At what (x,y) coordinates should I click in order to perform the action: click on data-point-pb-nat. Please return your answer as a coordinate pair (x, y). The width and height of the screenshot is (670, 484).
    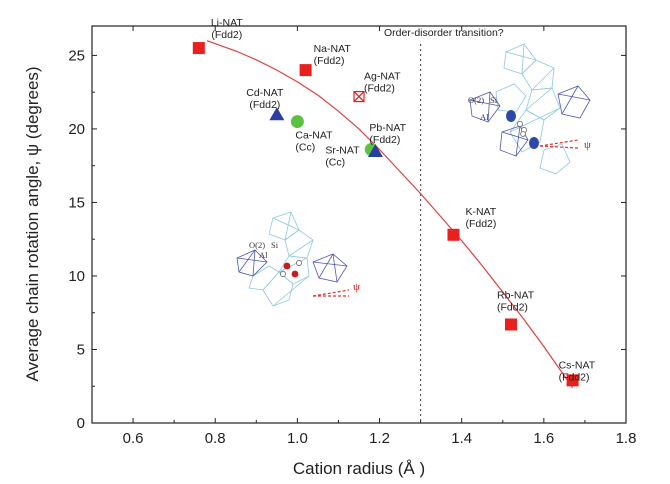
    Looking at the image, I should click on (375, 150).